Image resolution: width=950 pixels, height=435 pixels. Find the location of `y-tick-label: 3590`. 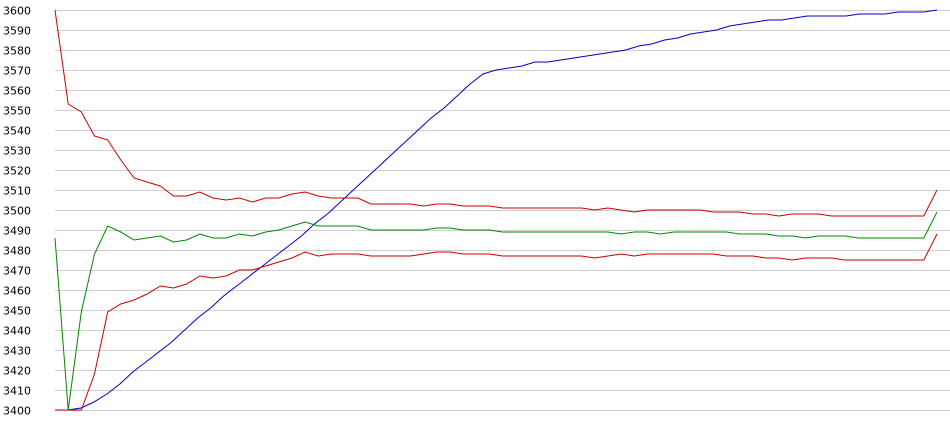

y-tick-label: 3590 is located at coordinates (17, 31).